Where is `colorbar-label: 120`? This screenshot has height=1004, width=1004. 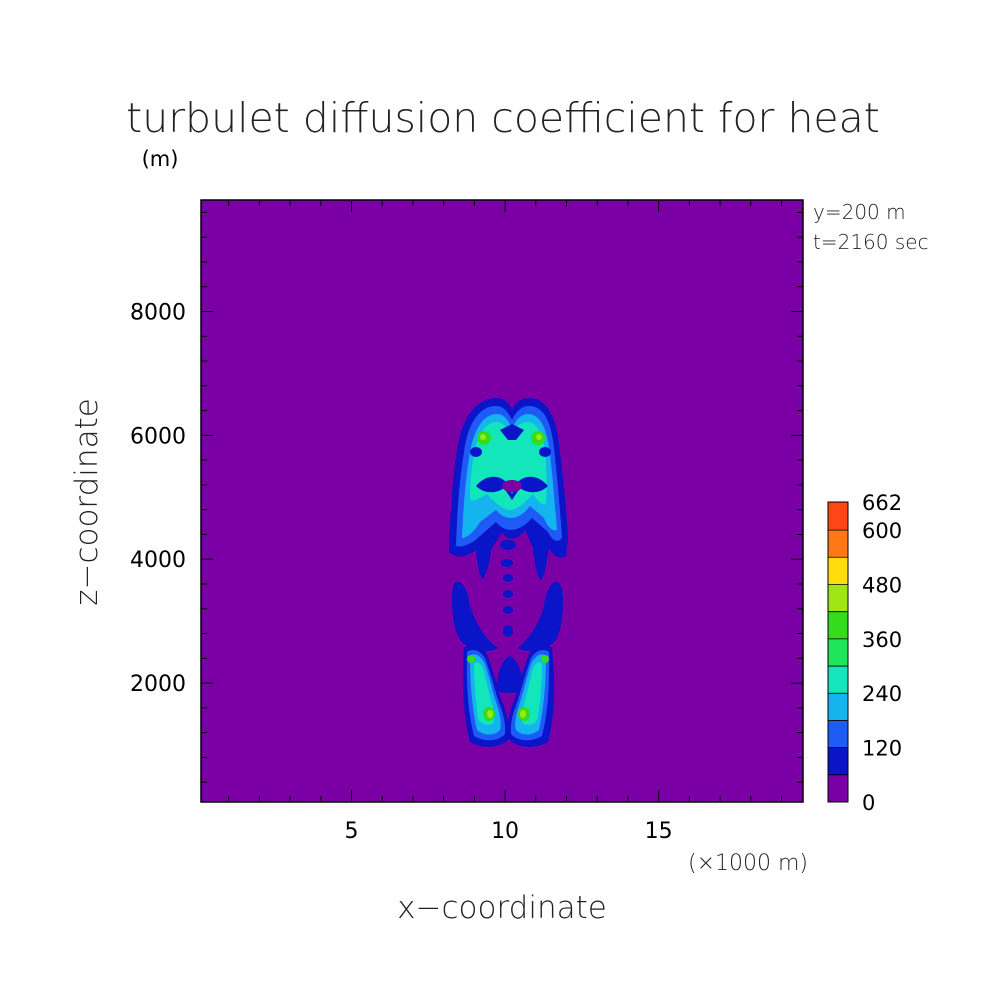 colorbar-label: 120 is located at coordinates (882, 749).